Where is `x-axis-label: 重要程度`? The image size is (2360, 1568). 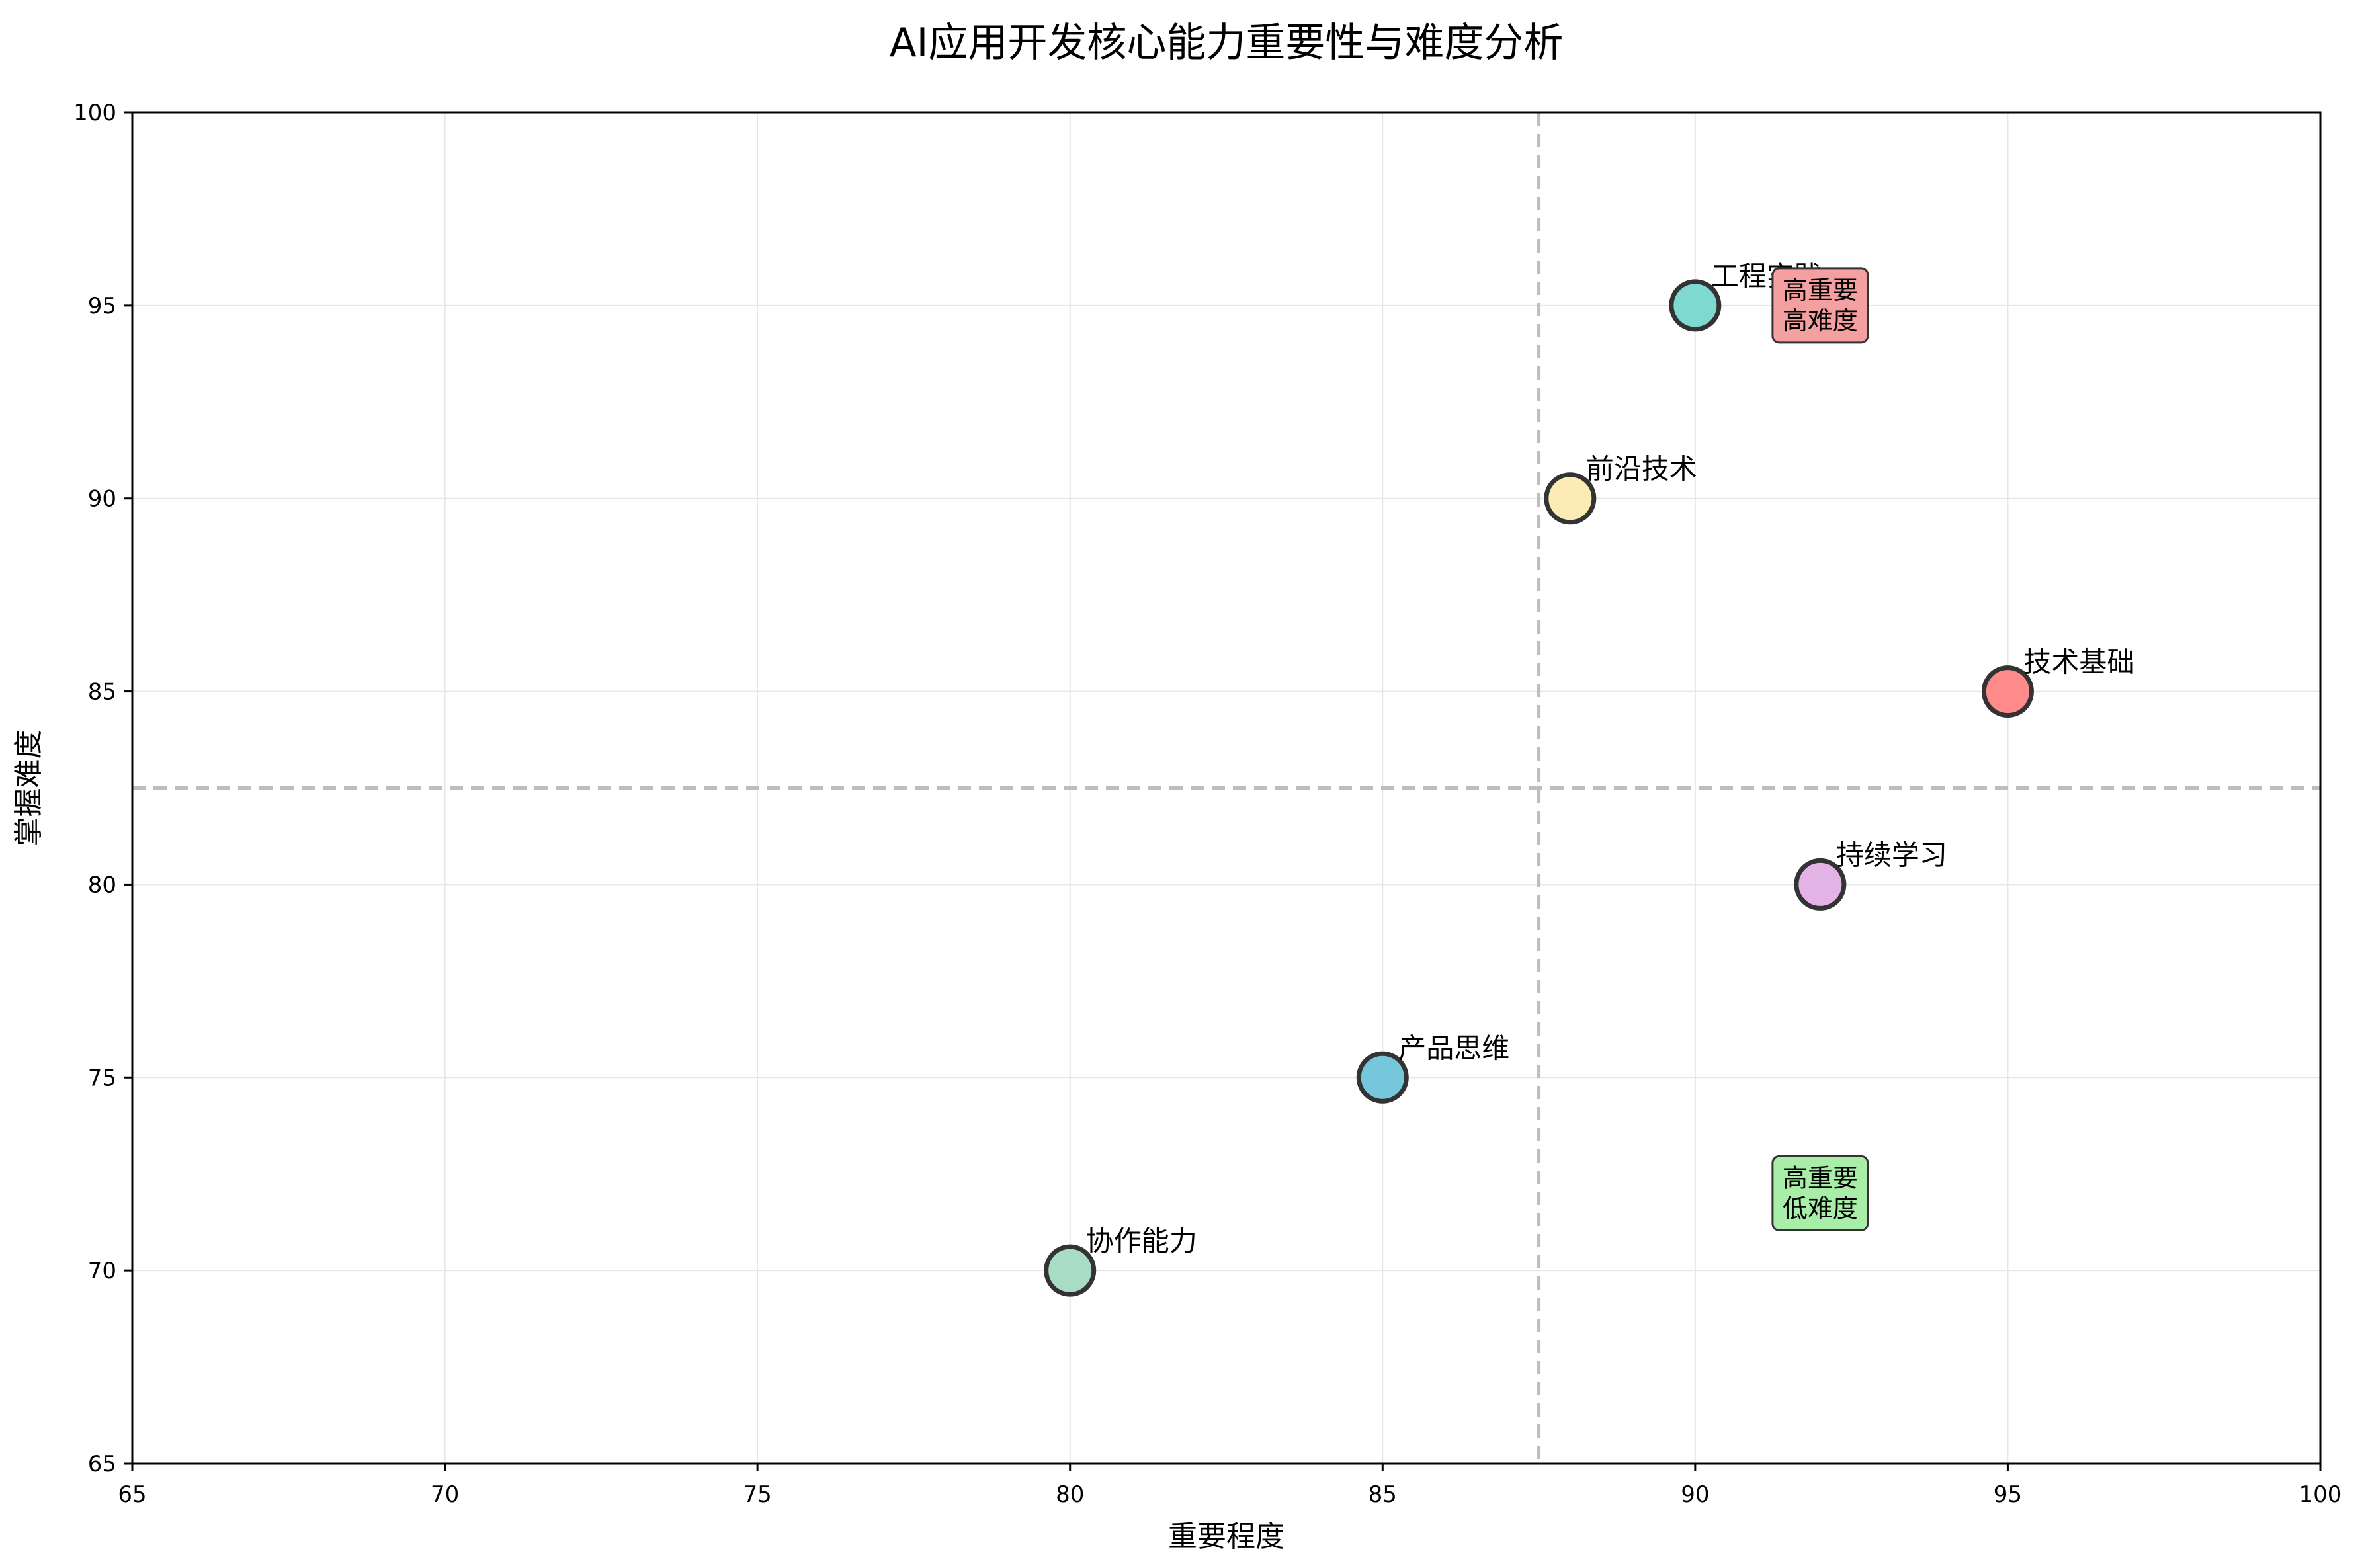 x-axis-label: 重要程度 is located at coordinates (1226, 1536).